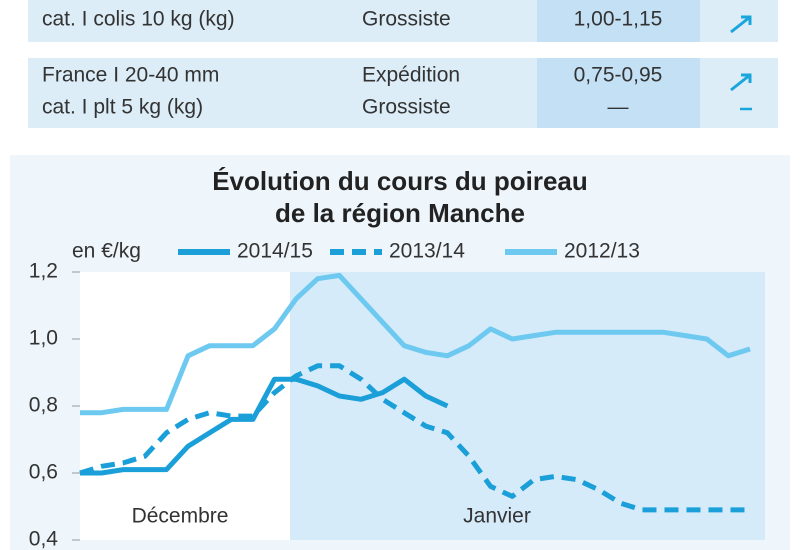 Image resolution: width=800 pixels, height=550 pixels. I want to click on y-tick-label: 1,2, so click(43, 271).